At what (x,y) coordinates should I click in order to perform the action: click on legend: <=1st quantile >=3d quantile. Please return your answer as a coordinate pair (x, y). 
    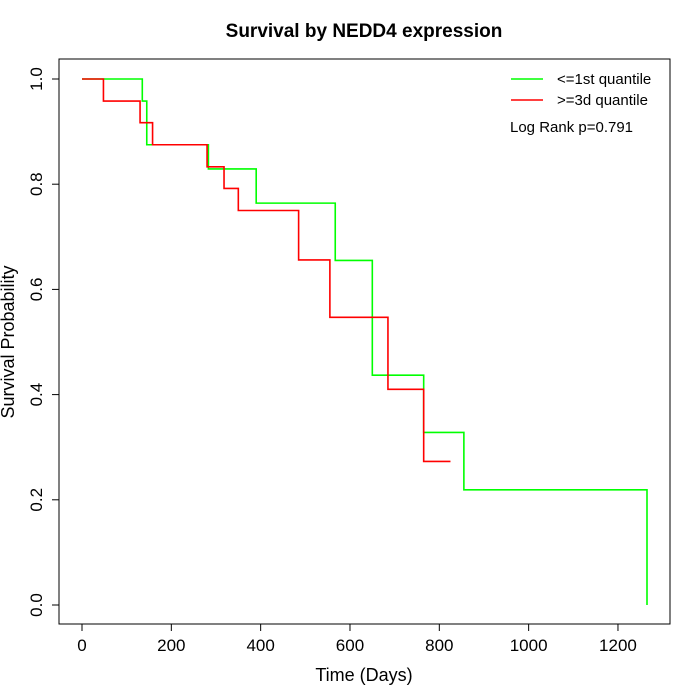
    Looking at the image, I should click on (581, 90).